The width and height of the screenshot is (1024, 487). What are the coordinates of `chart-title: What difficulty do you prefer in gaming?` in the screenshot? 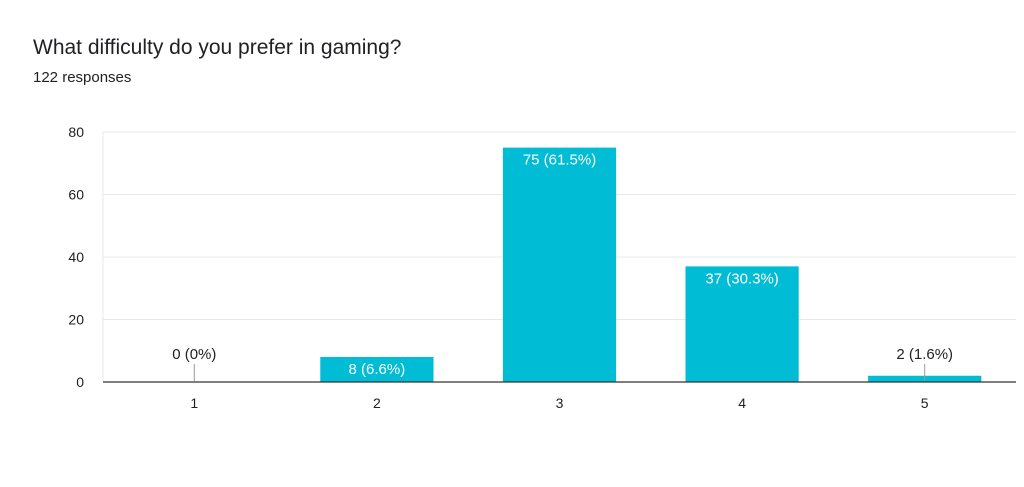 It's located at (217, 47).